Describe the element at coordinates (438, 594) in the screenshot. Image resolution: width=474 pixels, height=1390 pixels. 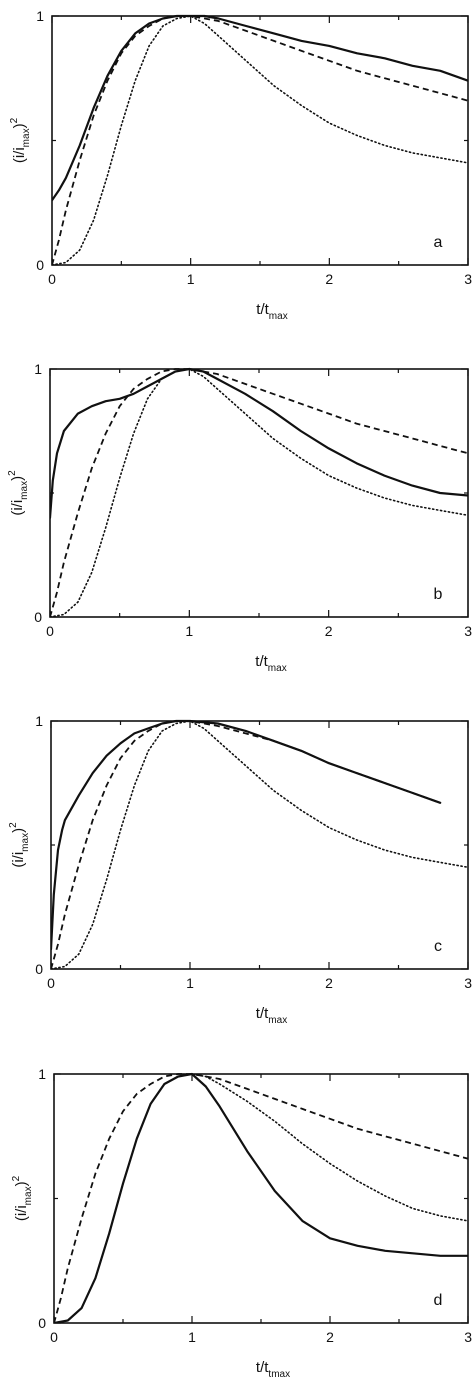
I see `panel-letter: b` at that location.